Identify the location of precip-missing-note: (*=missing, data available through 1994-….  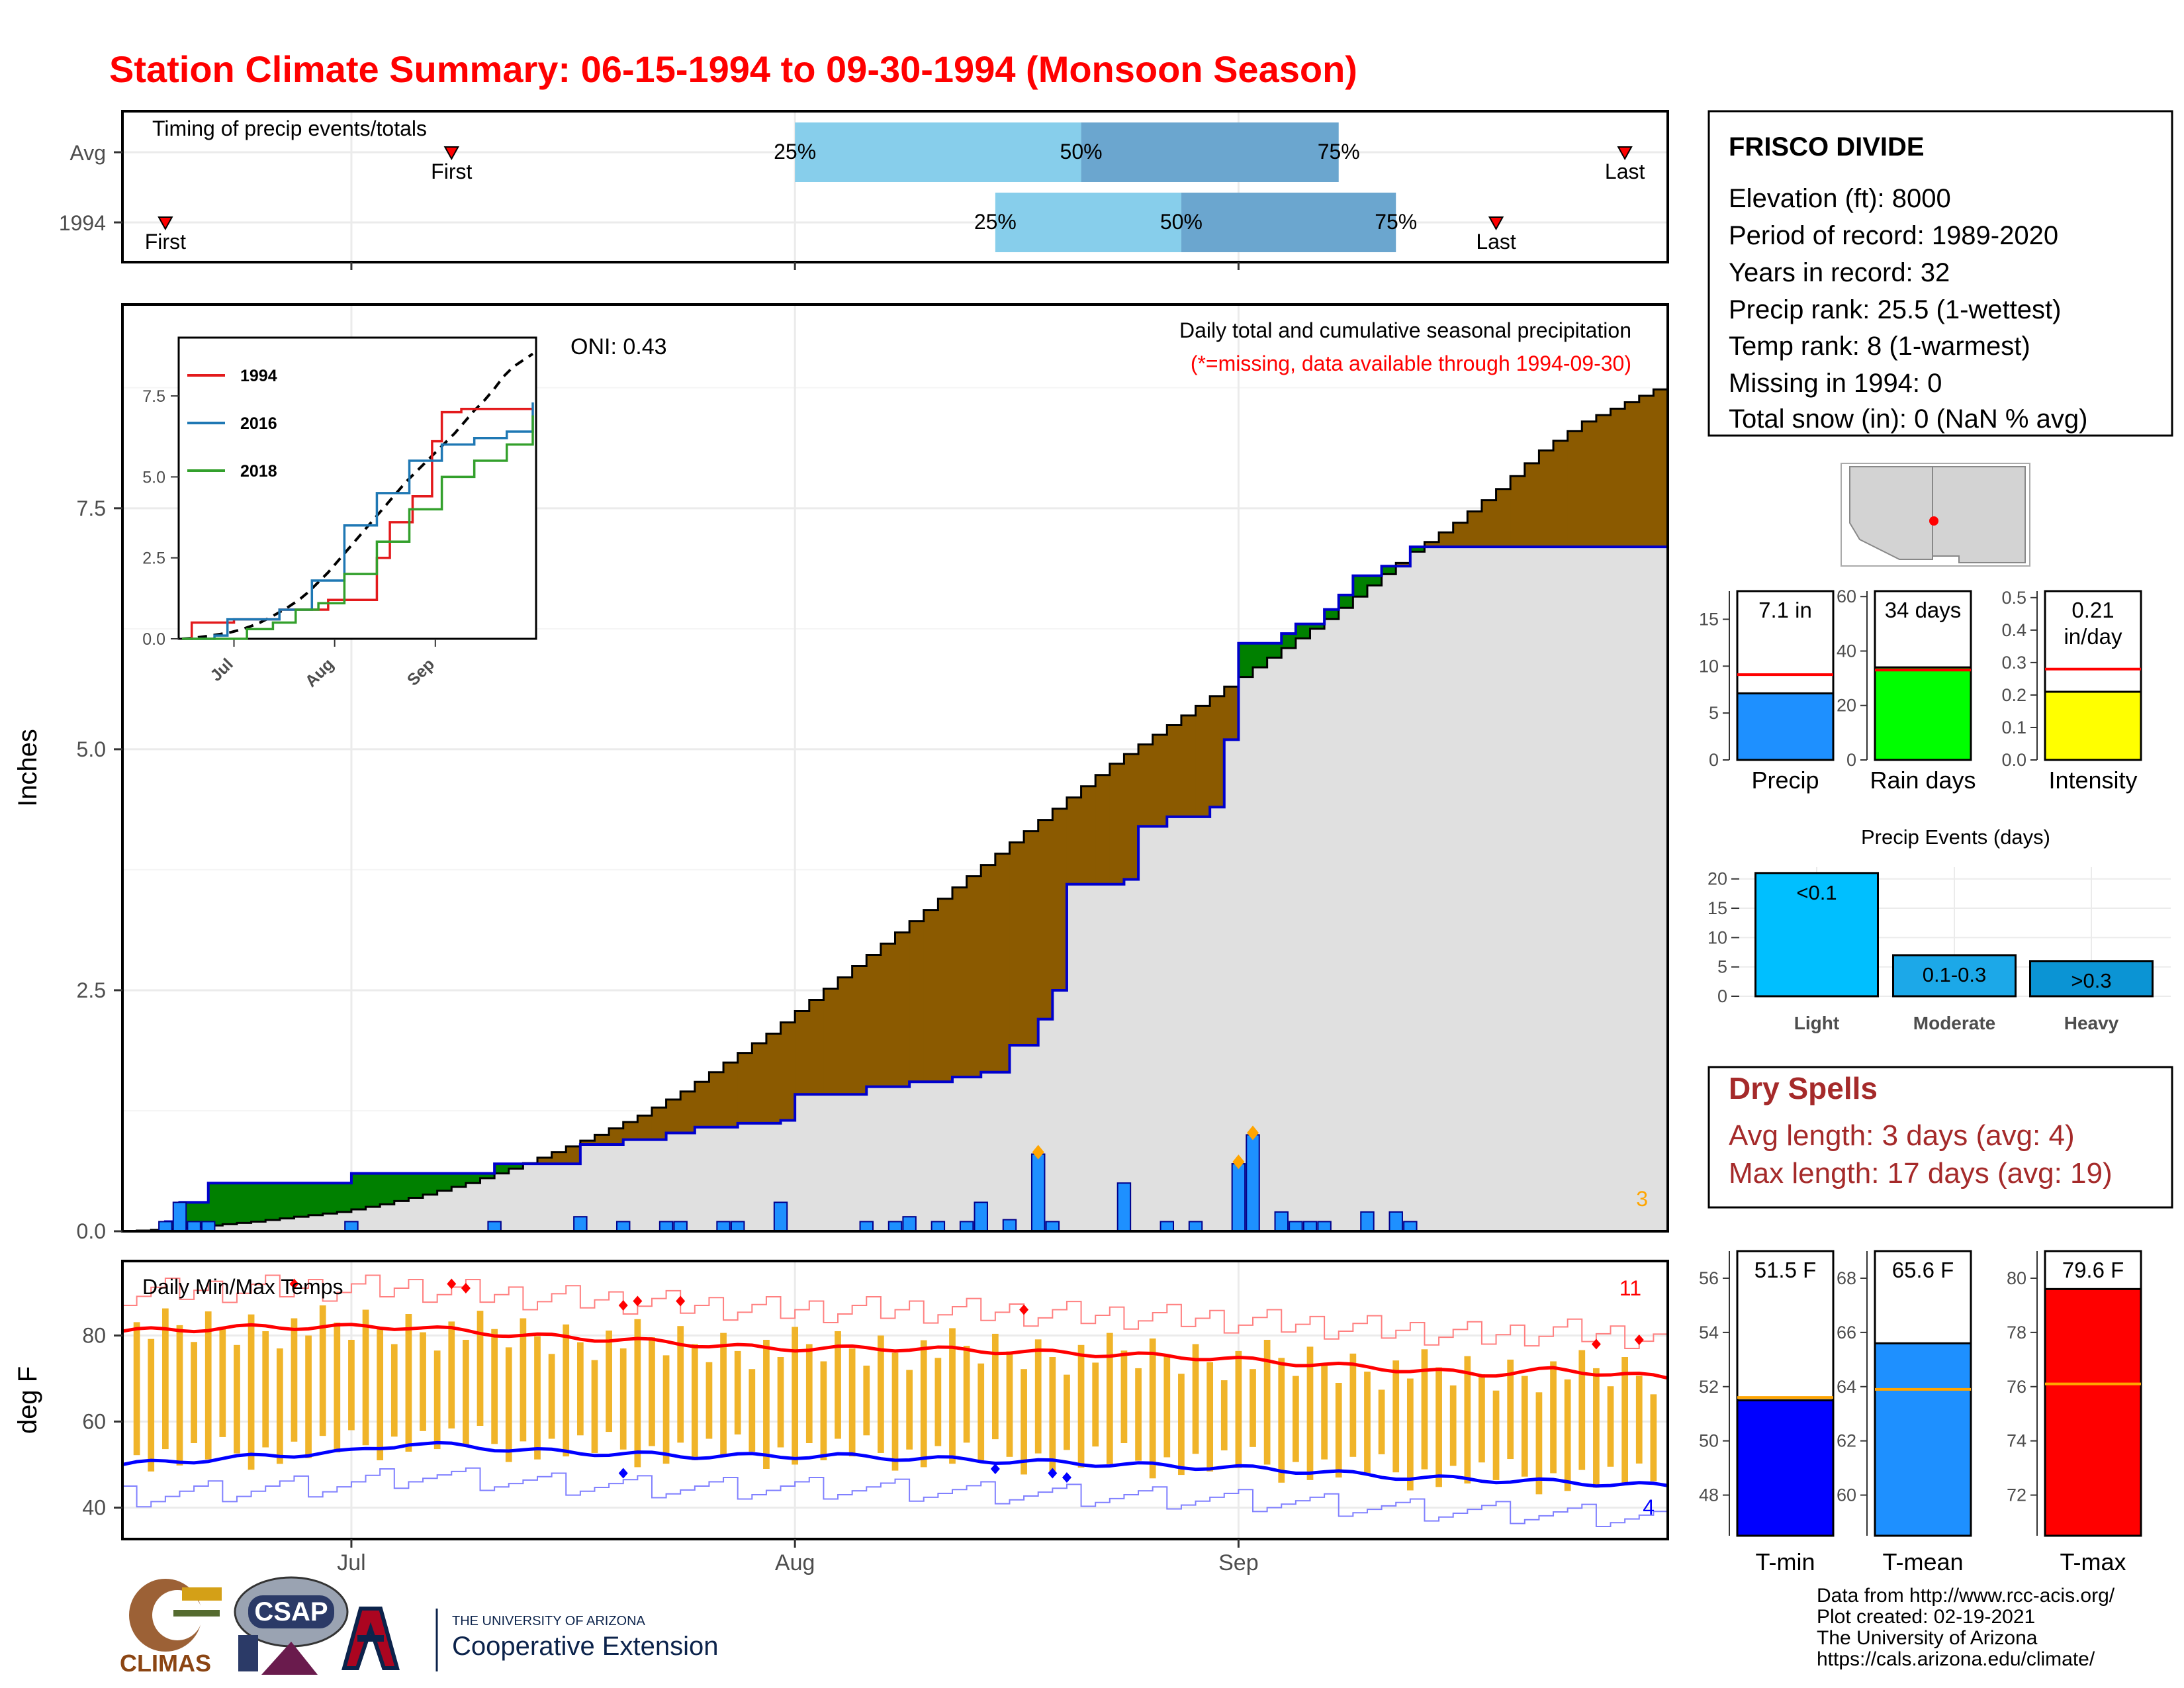
(1411, 363).